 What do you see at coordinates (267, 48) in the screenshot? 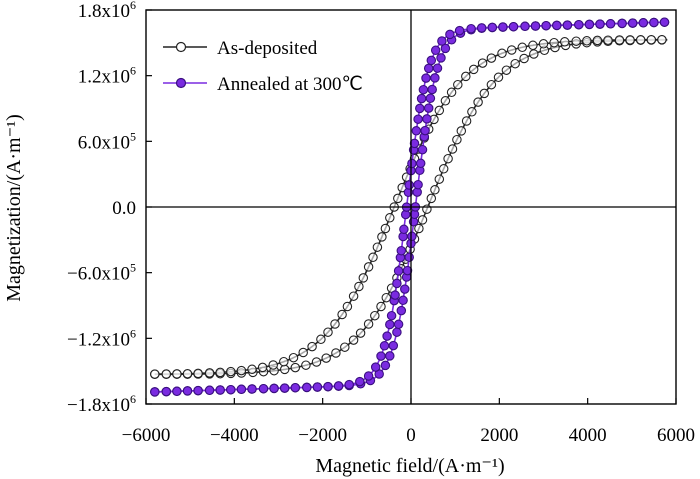
I see `legend-label: As-deposited` at bounding box center [267, 48].